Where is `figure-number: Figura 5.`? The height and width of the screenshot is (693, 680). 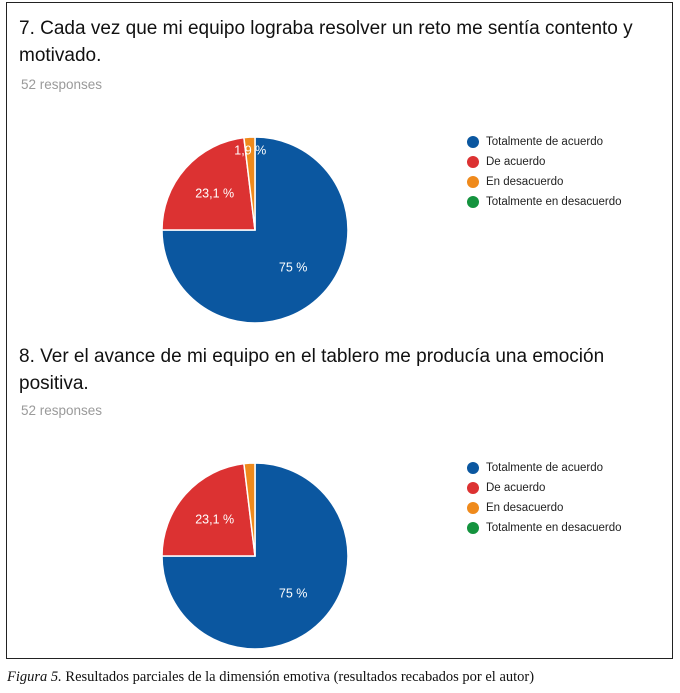 figure-number: Figura 5. is located at coordinates (34, 677).